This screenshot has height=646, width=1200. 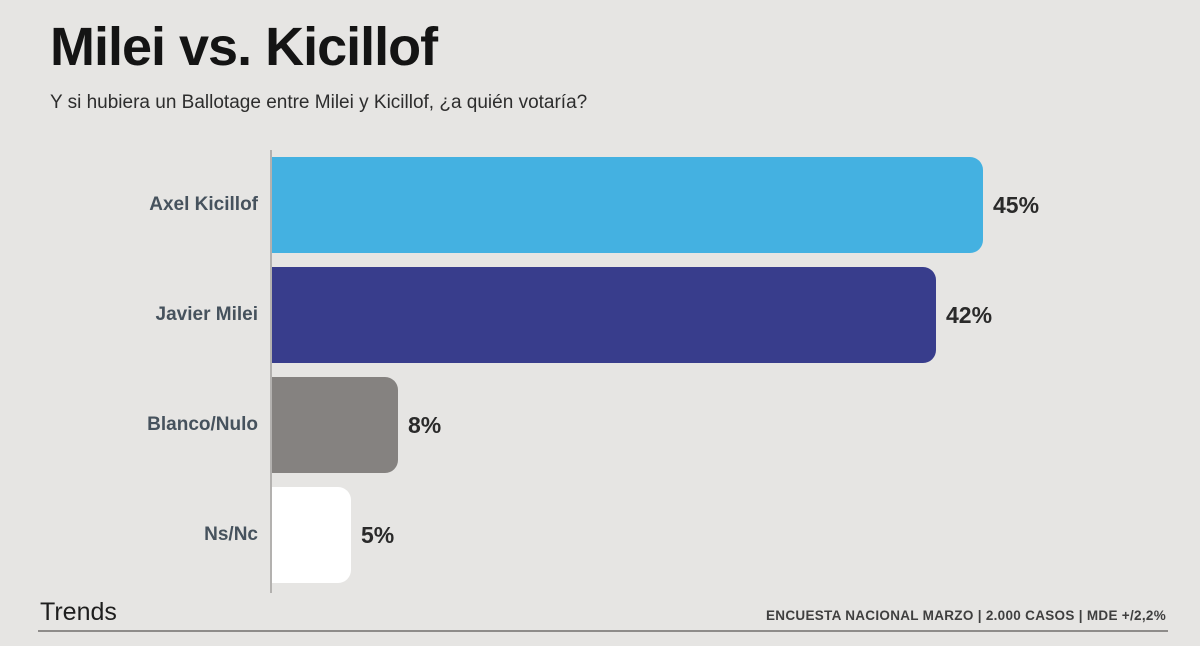 What do you see at coordinates (206, 314) in the screenshot?
I see `category-label: Javier Milei` at bounding box center [206, 314].